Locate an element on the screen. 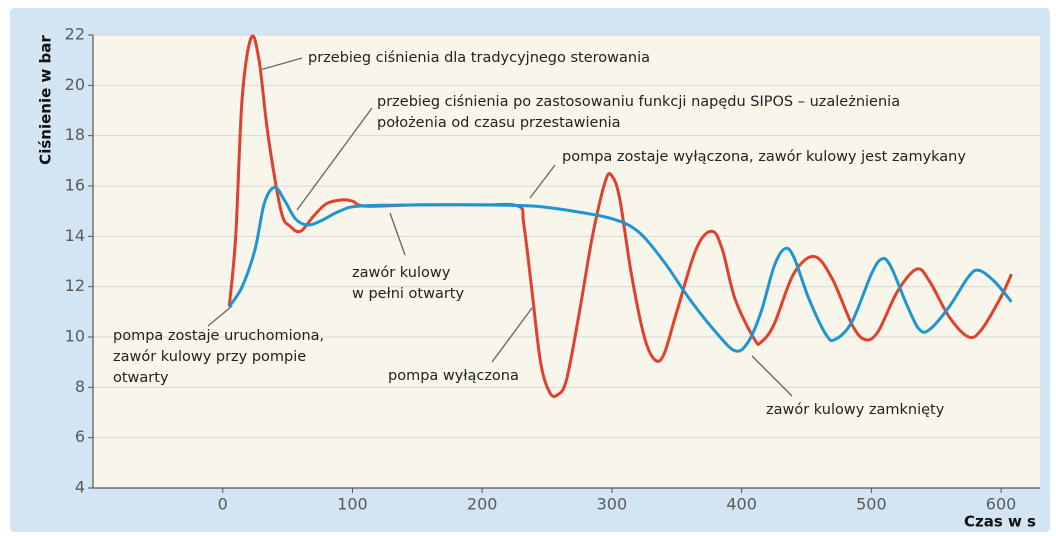 This screenshot has width=1056, height=536. y-tick-label: 14 is located at coordinates (75, 235).